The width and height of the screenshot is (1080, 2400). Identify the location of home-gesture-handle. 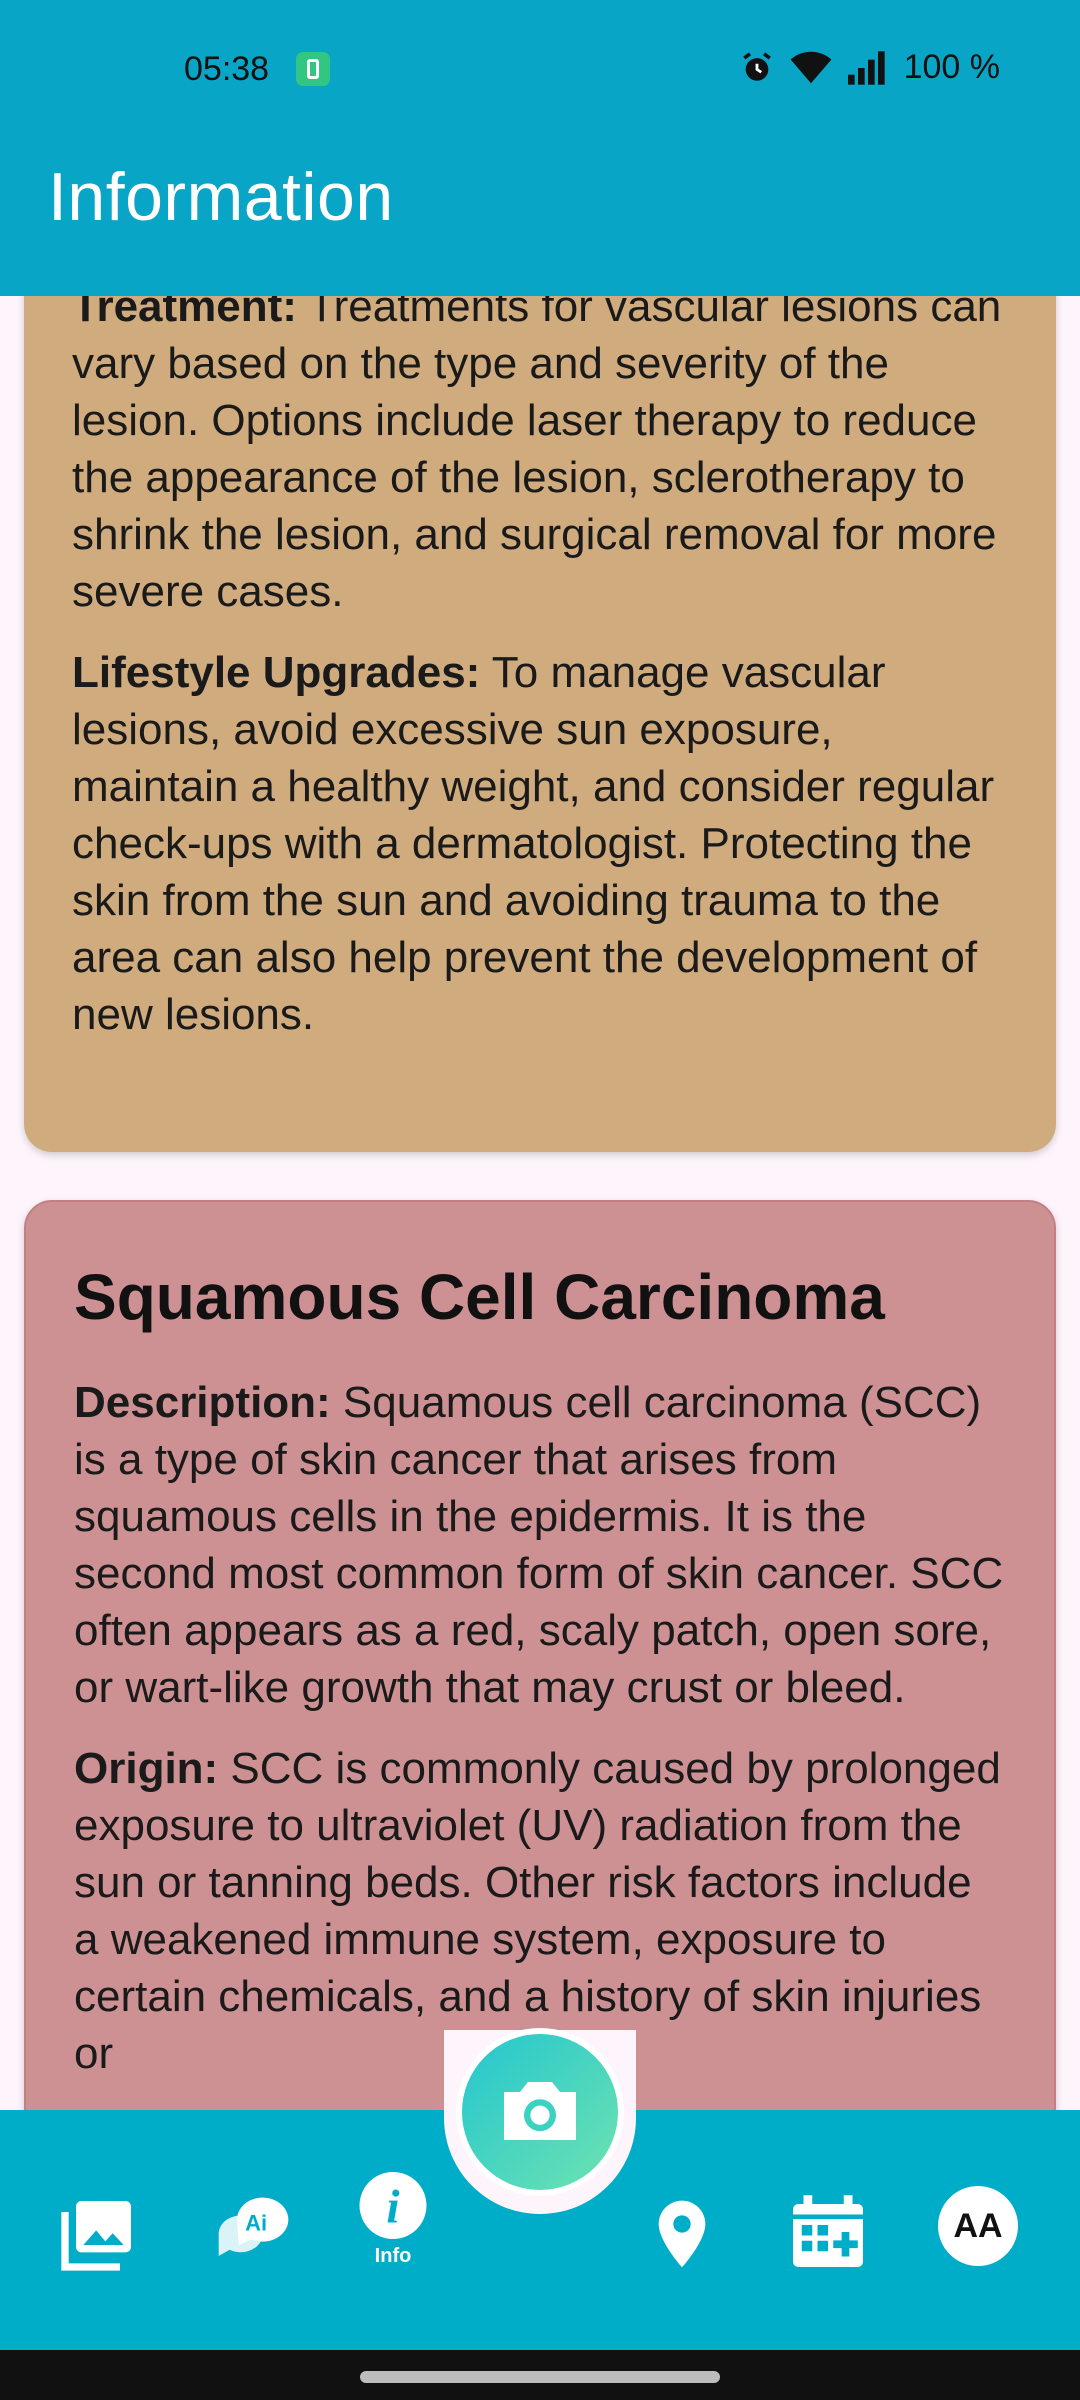
(540, 2377).